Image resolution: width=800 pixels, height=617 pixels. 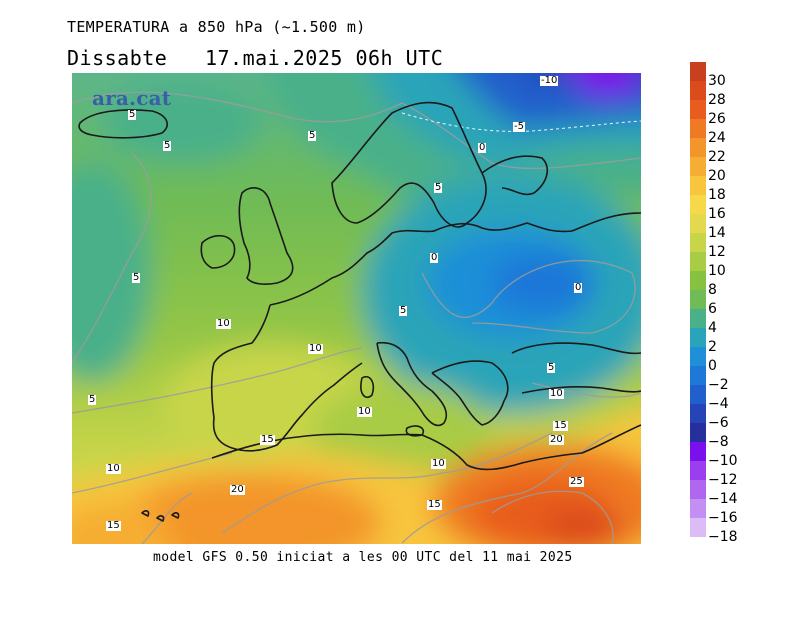 What do you see at coordinates (712, 366) in the screenshot?
I see `legend-label: 0` at bounding box center [712, 366].